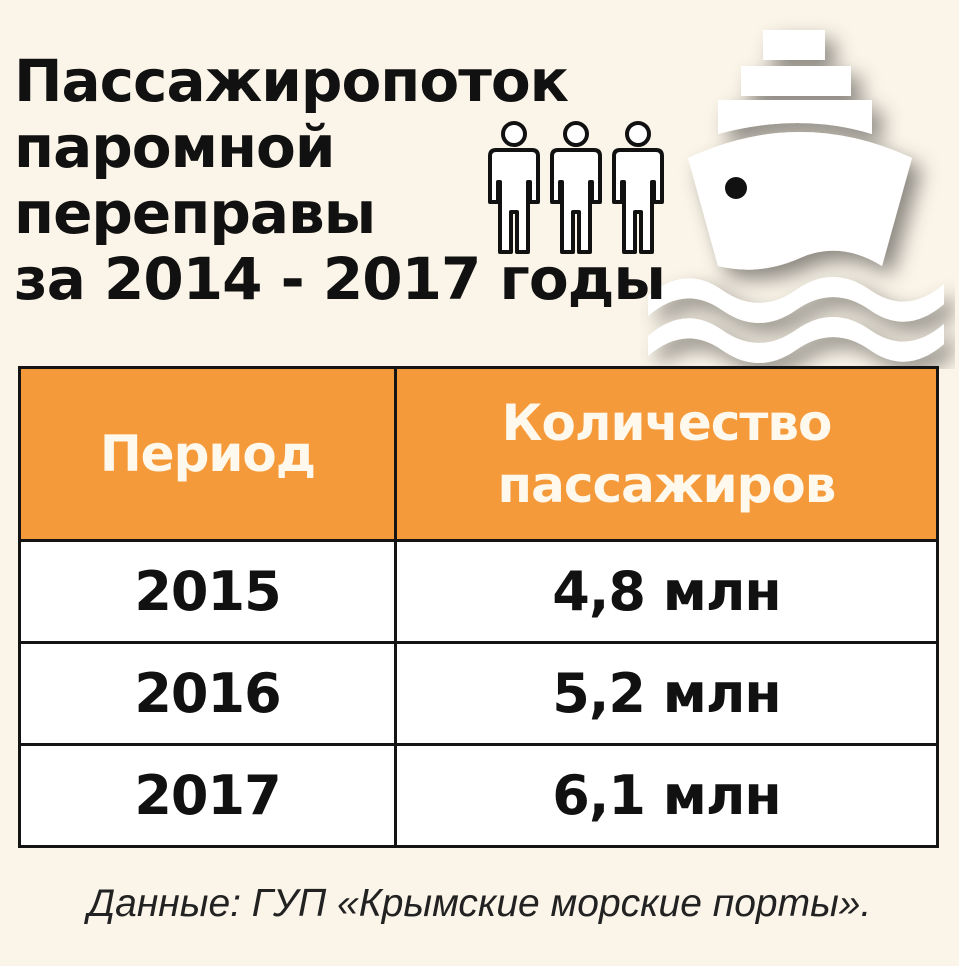 Image resolution: width=959 pixels, height=966 pixels. I want to click on title-line-3: переправы, so click(195, 213).